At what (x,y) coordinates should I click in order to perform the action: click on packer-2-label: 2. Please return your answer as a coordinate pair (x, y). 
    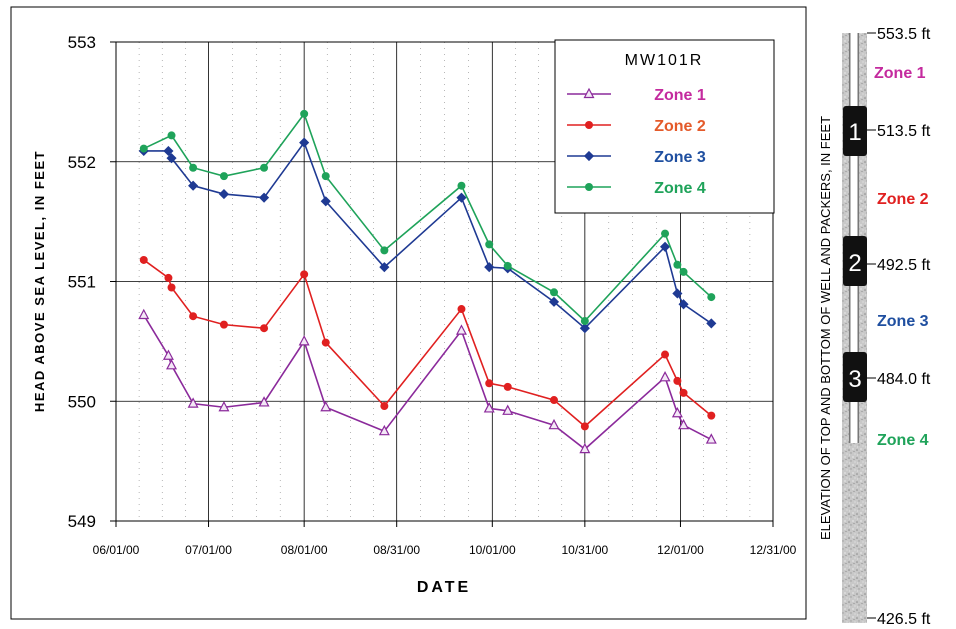
    Looking at the image, I should click on (854, 263).